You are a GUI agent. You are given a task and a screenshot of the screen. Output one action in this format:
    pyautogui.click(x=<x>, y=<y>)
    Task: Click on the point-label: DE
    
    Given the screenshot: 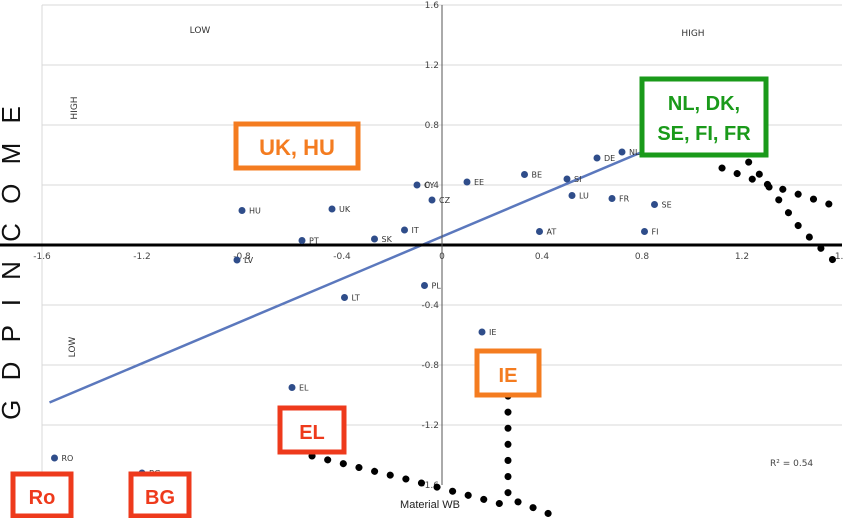 What is the action you would take?
    pyautogui.click(x=609, y=158)
    